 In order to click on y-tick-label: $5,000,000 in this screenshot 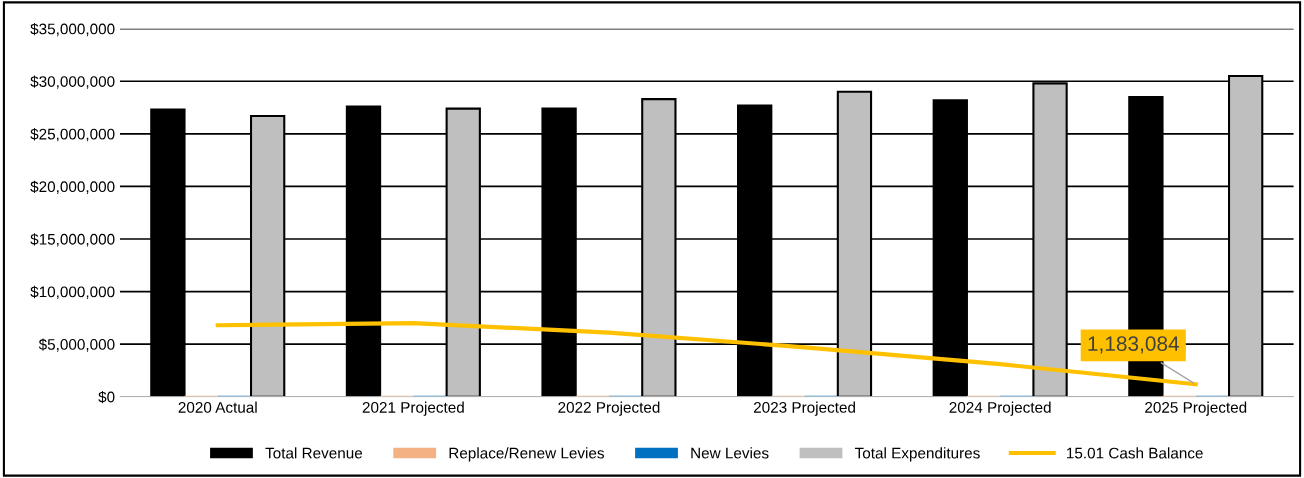, I will do `click(76, 345)`.